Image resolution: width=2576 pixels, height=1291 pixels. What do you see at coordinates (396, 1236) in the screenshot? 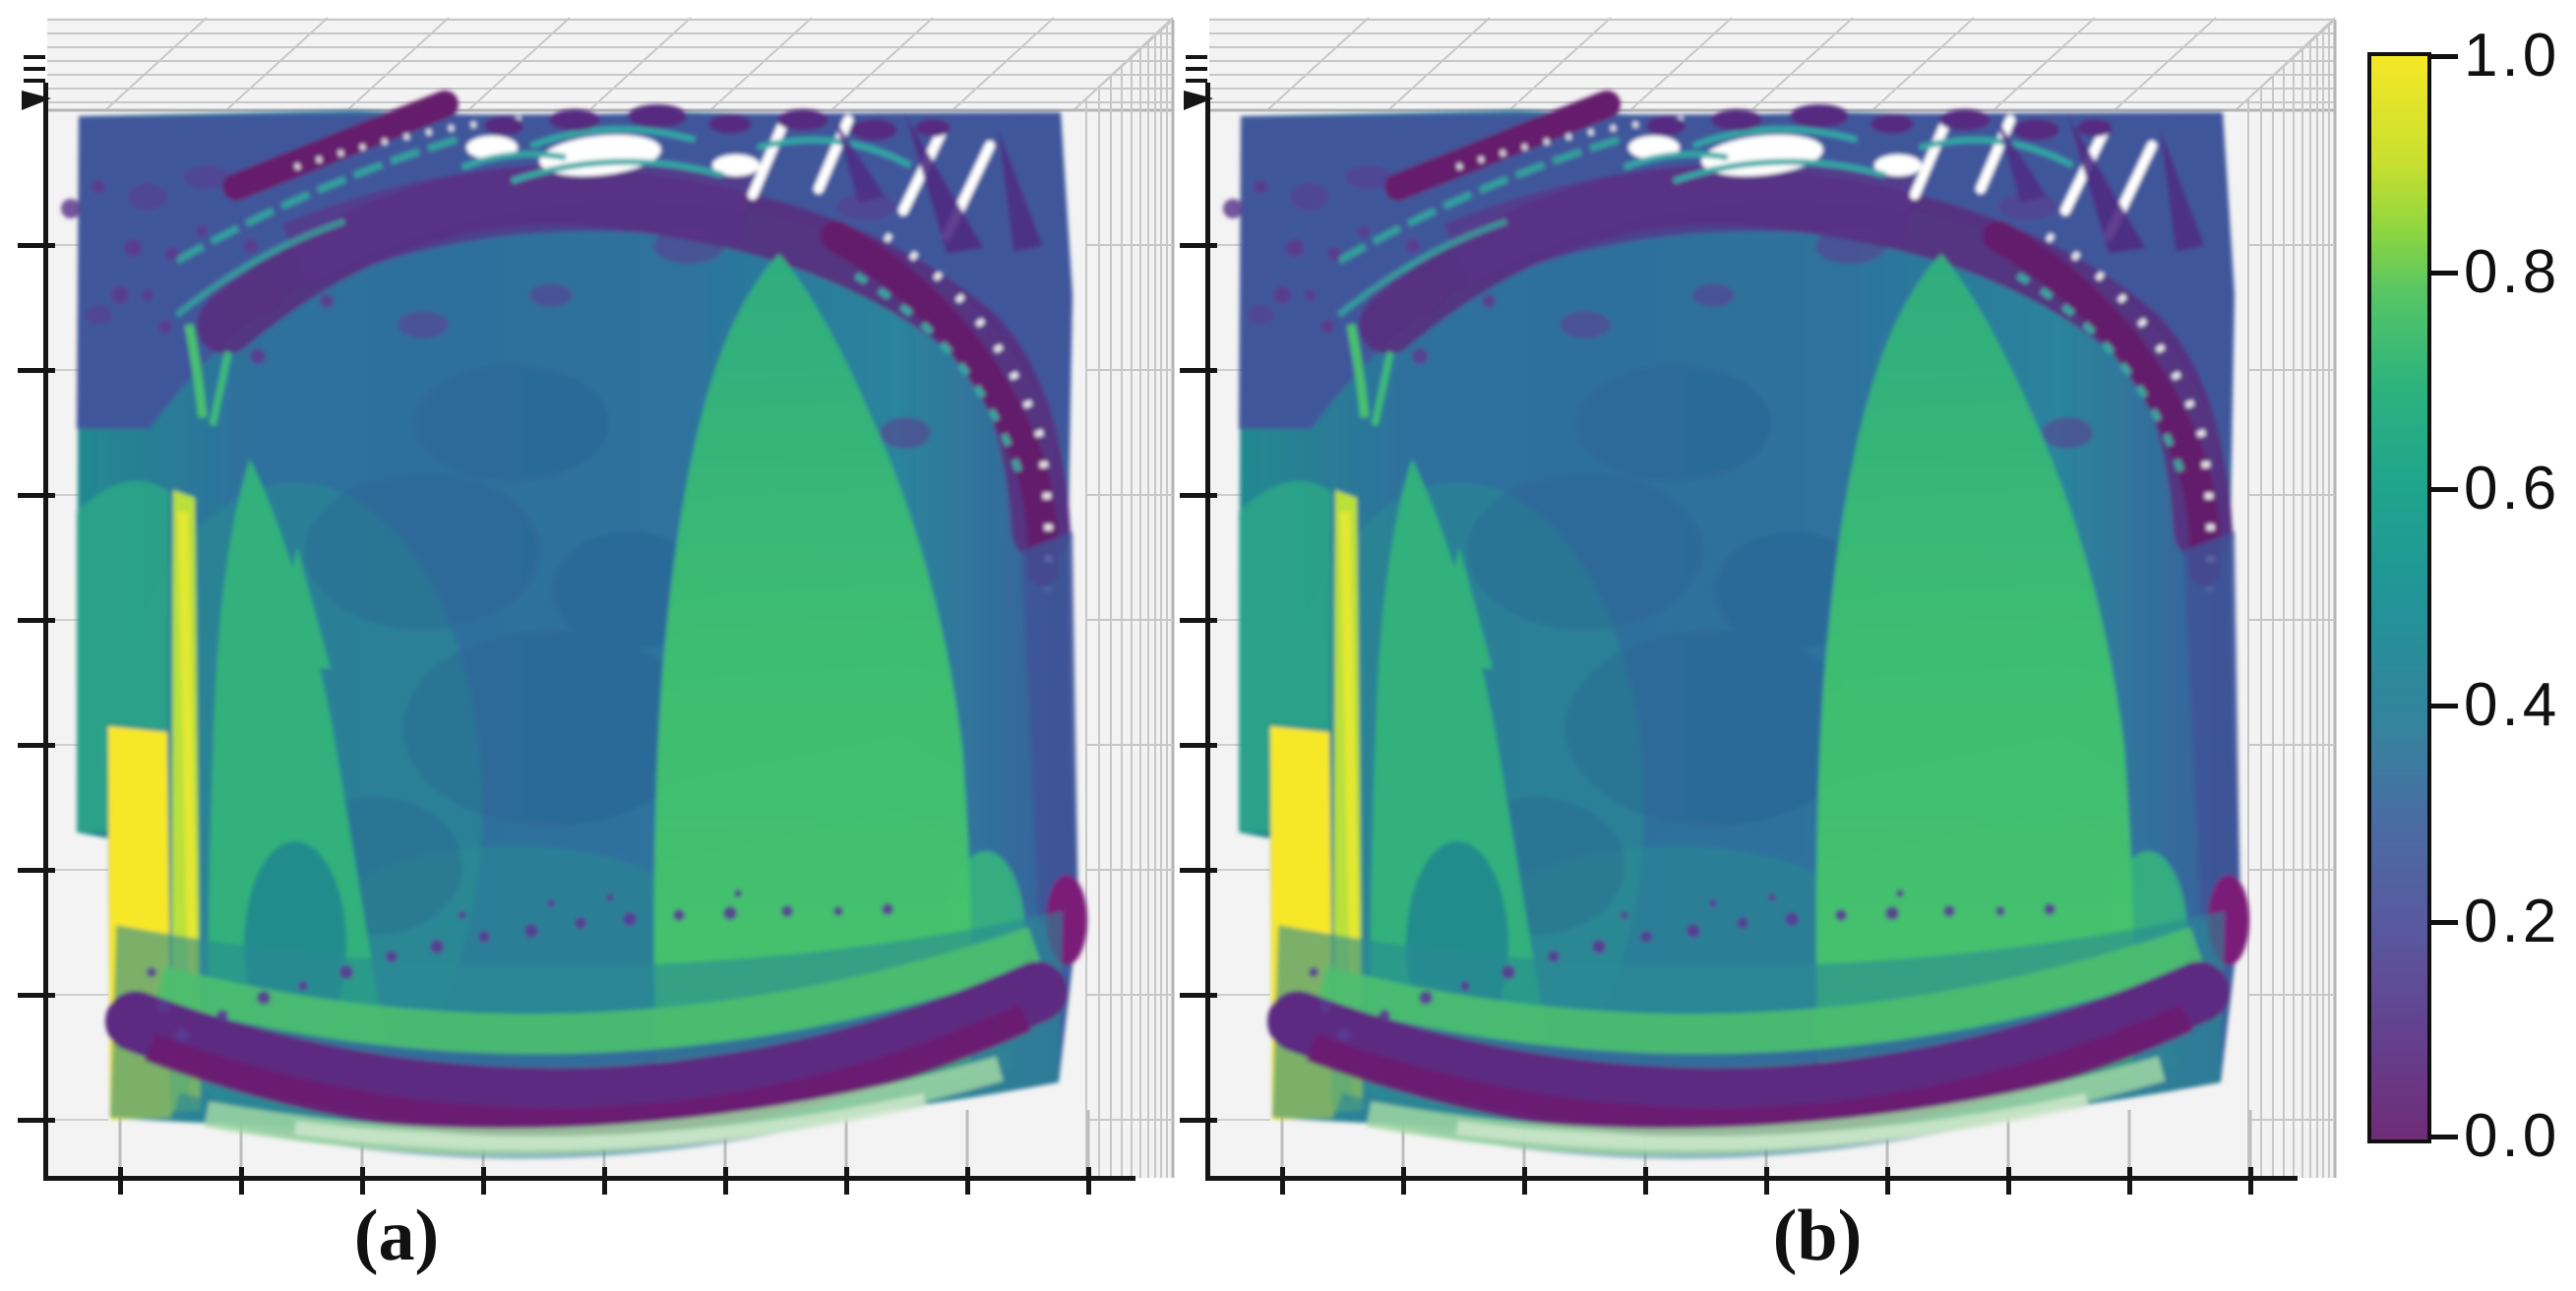
I see `panel-a-caption: (a)` at bounding box center [396, 1236].